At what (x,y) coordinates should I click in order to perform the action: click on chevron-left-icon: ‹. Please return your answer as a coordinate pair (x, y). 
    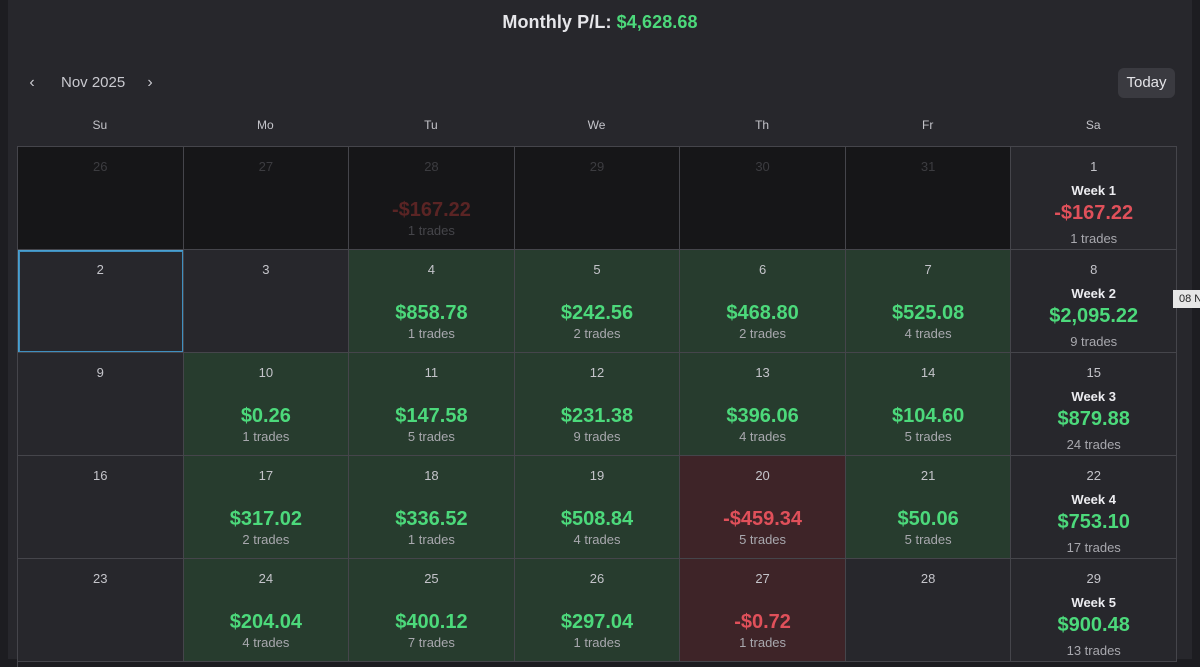
    Looking at the image, I should click on (32, 82).